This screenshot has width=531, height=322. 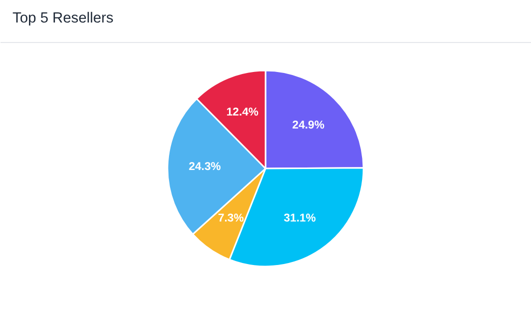 I want to click on data-label: 31.1%, so click(x=300, y=218).